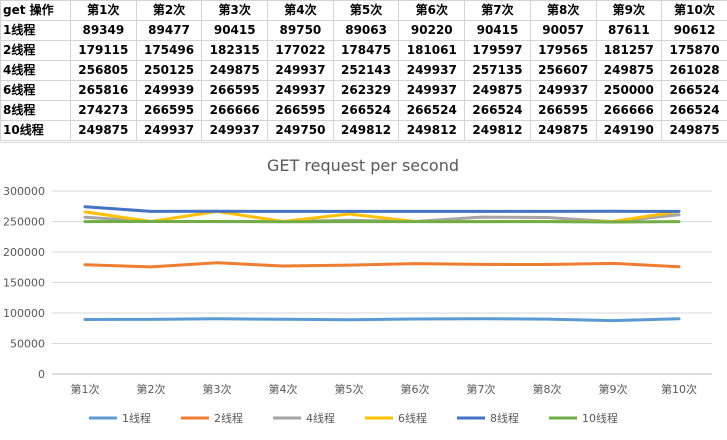 This screenshot has width=727, height=440. What do you see at coordinates (498, 51) in the screenshot?
I see `table-cell: 179597` at bounding box center [498, 51].